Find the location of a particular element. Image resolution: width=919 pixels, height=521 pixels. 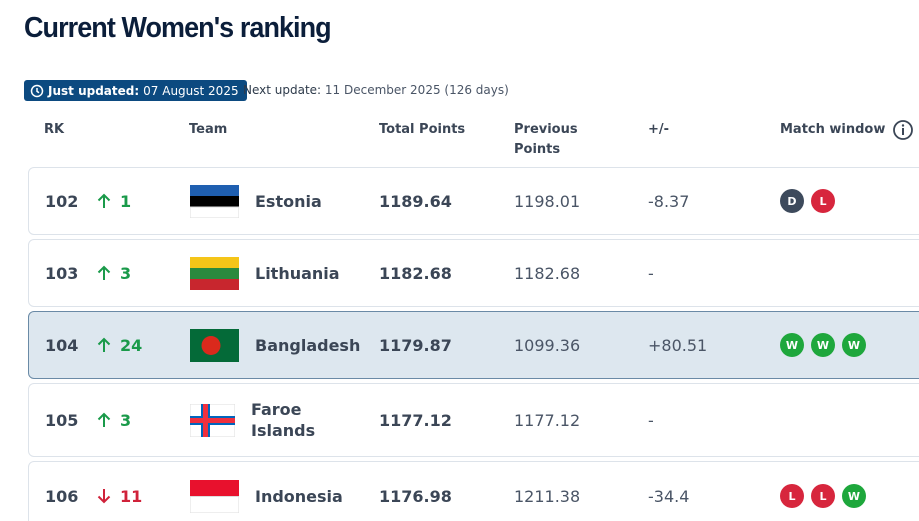

ranking-row: 105 3 Faroe Islands 1177.12 1177.12 - is located at coordinates (473, 420).